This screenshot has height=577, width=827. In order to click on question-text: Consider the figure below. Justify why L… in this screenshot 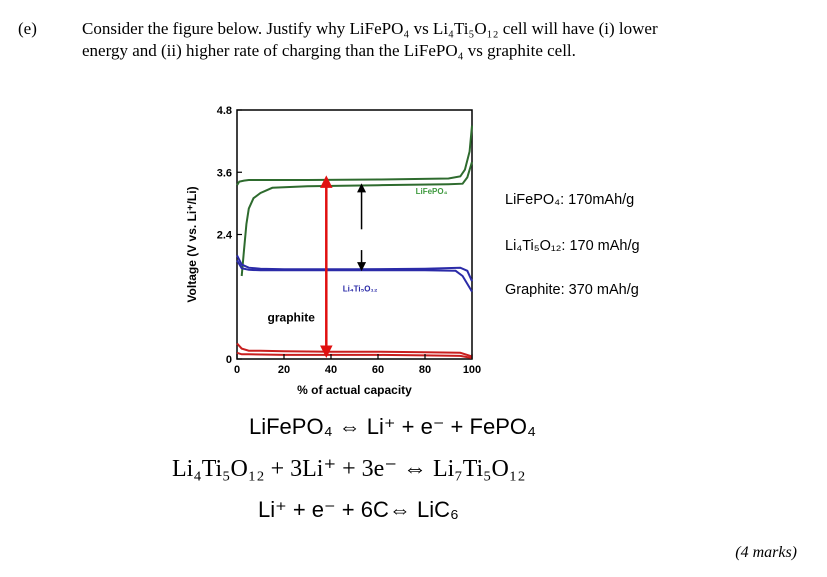, I will do `click(442, 40)`.